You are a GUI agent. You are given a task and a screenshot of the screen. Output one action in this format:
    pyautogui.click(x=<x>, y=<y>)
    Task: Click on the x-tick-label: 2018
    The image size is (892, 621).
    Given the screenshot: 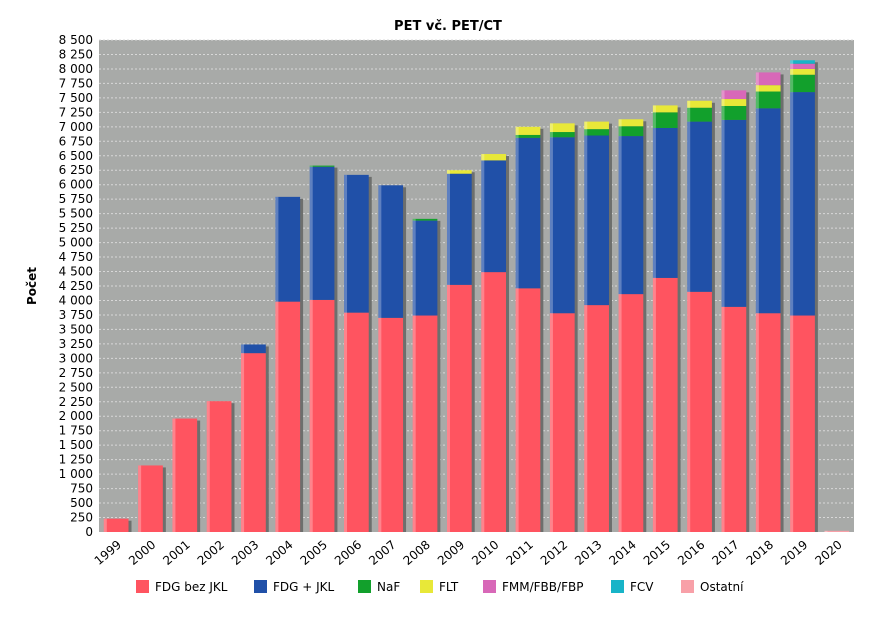 What is the action you would take?
    pyautogui.click(x=760, y=553)
    